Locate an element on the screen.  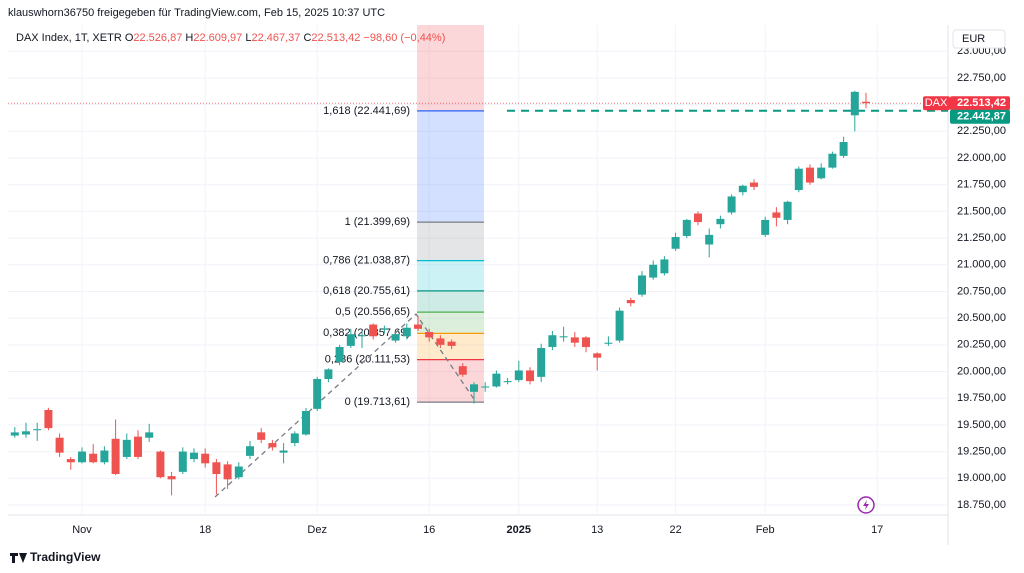
symbol-tag-label: DAX is located at coordinates (936, 103).